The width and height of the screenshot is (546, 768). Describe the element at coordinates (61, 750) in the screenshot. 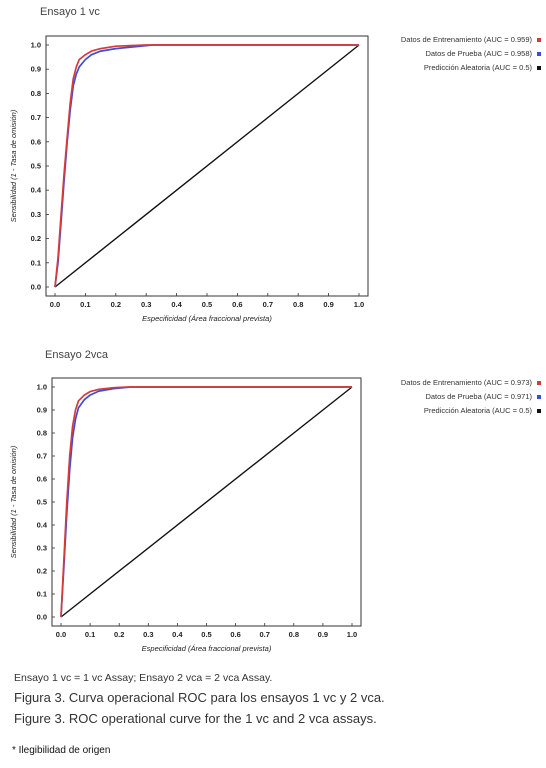

I see `footnote: * Ilegibilidad de origen` at that location.